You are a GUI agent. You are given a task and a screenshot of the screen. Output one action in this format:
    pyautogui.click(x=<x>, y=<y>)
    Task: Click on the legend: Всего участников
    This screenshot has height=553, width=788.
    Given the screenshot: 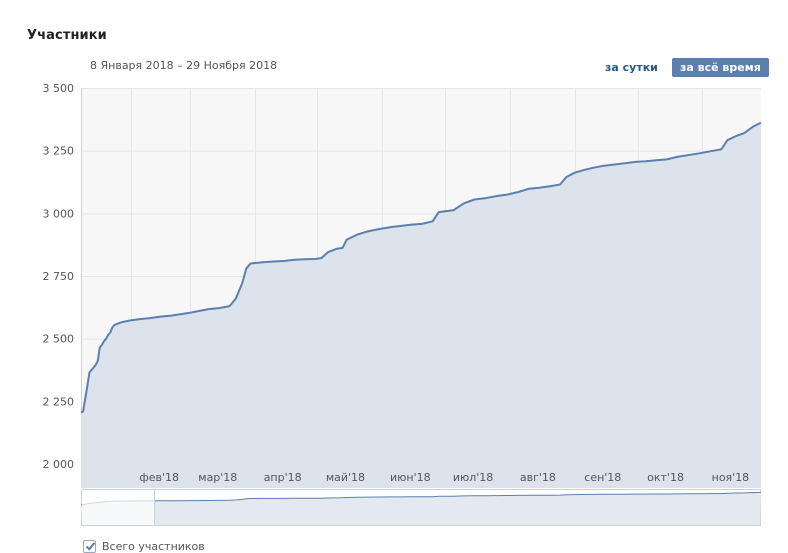 What is the action you would take?
    pyautogui.click(x=144, y=546)
    